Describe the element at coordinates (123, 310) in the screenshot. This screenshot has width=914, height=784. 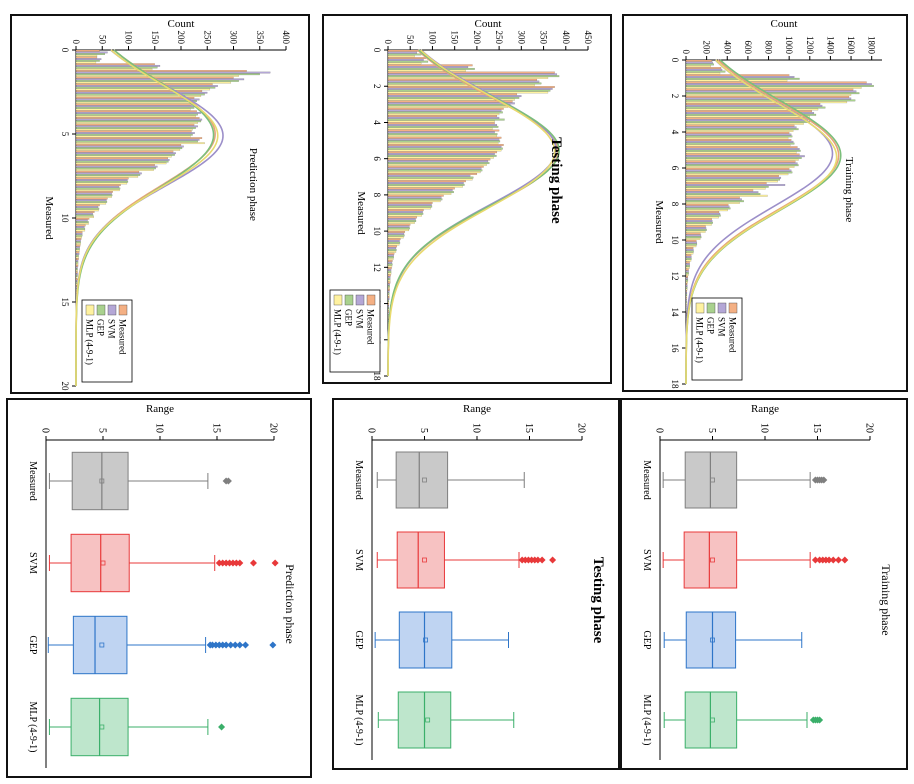
I see `legend-swatch` at that location.